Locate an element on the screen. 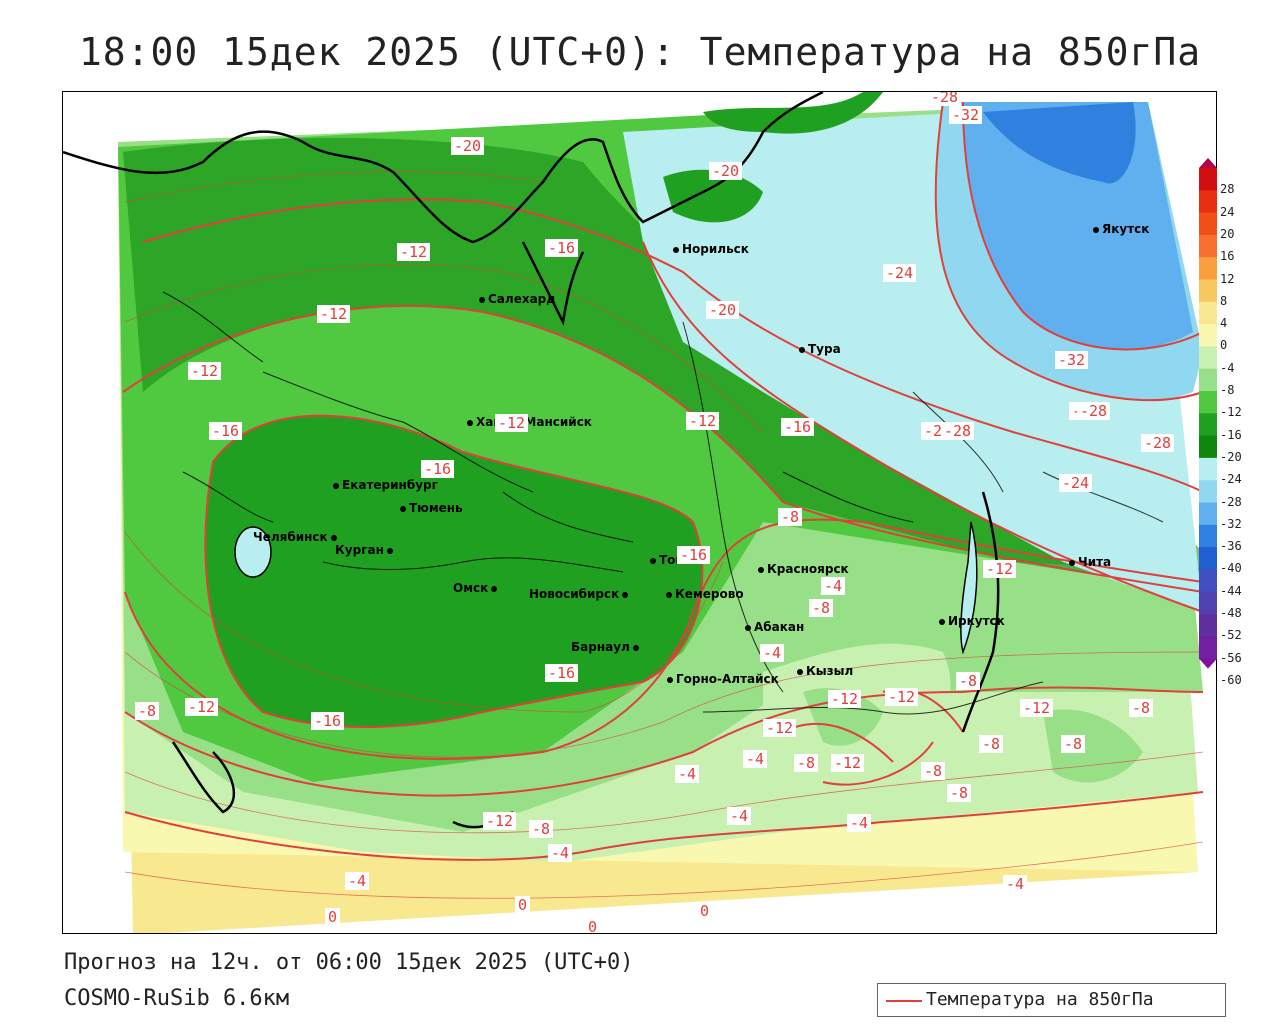 Image resolution: width=1280 pixels, height=1024 pixels. city-kurgan: Курган is located at coordinates (365, 550).